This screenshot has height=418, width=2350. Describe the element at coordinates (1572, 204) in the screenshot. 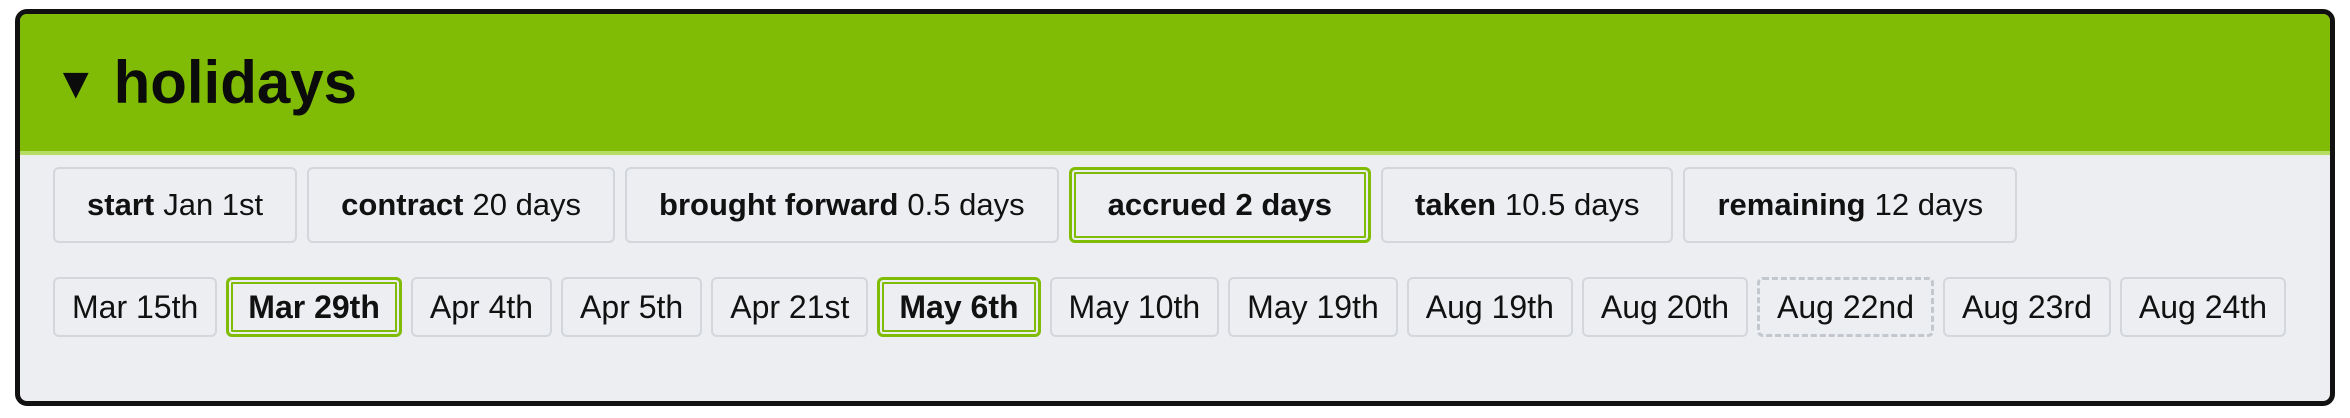

I see `stat-value: 10.5 days` at that location.